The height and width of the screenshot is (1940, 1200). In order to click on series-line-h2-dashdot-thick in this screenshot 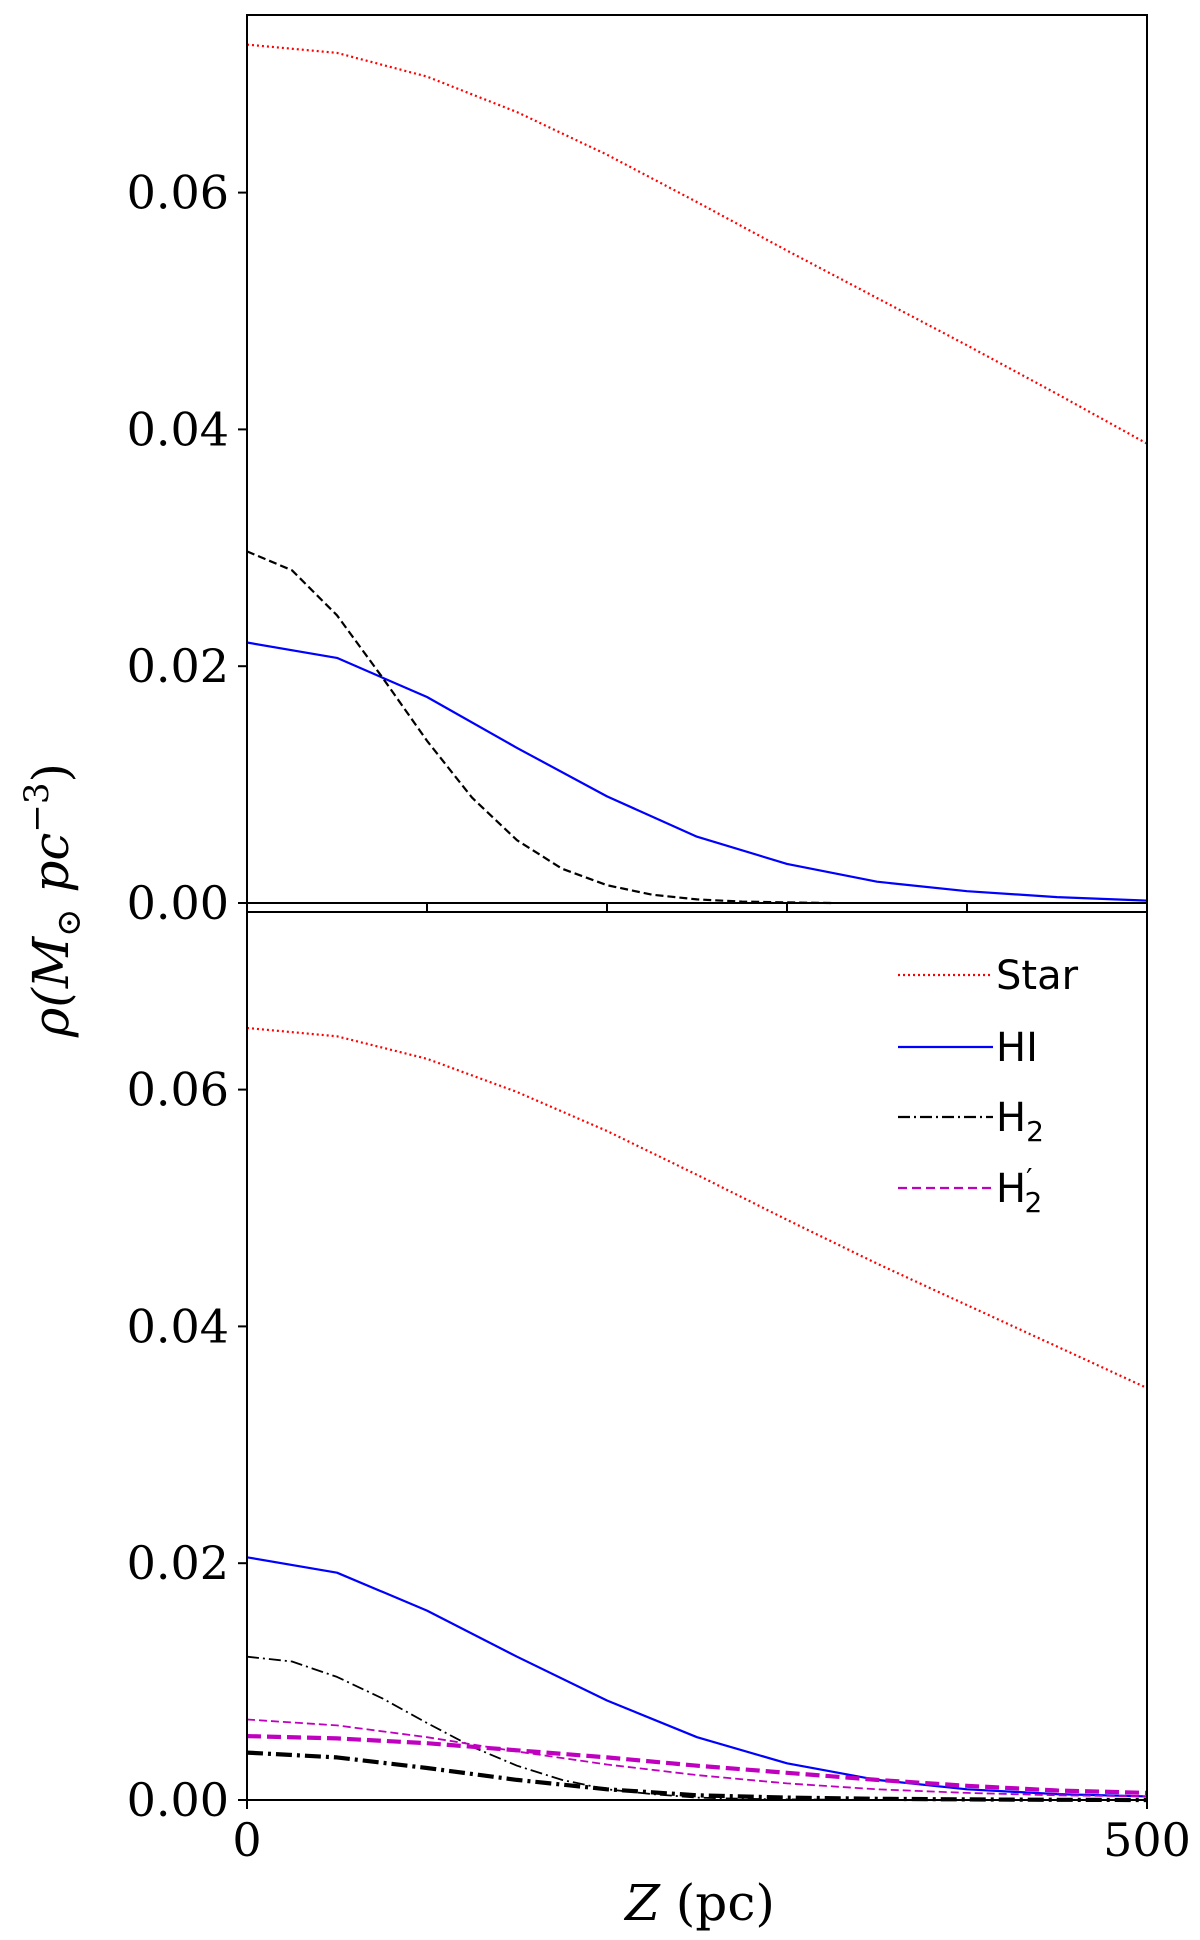, I will do `click(697, 1776)`.